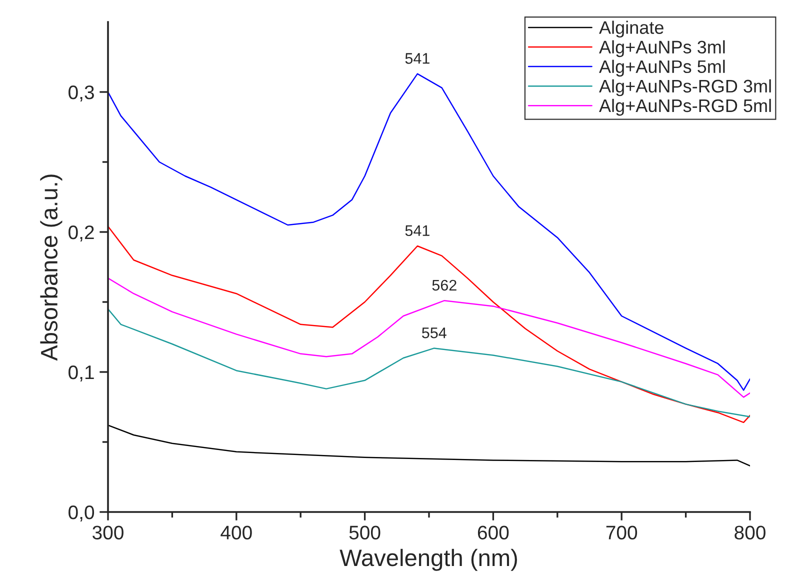 The image size is (790, 585). Describe the element at coordinates (685, 107) in the screenshot. I see `legend-label: Alg+AuNPs-RGD 5ml` at that location.